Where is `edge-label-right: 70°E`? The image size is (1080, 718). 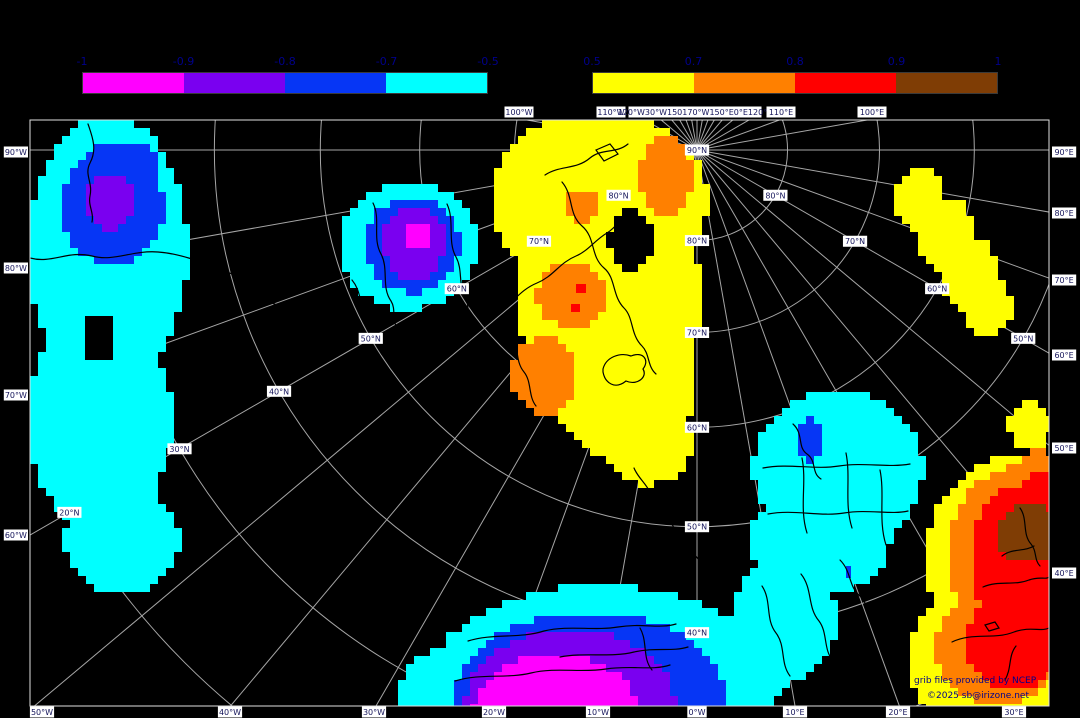
edge-label-right: 70°E is located at coordinates (1063, 280).